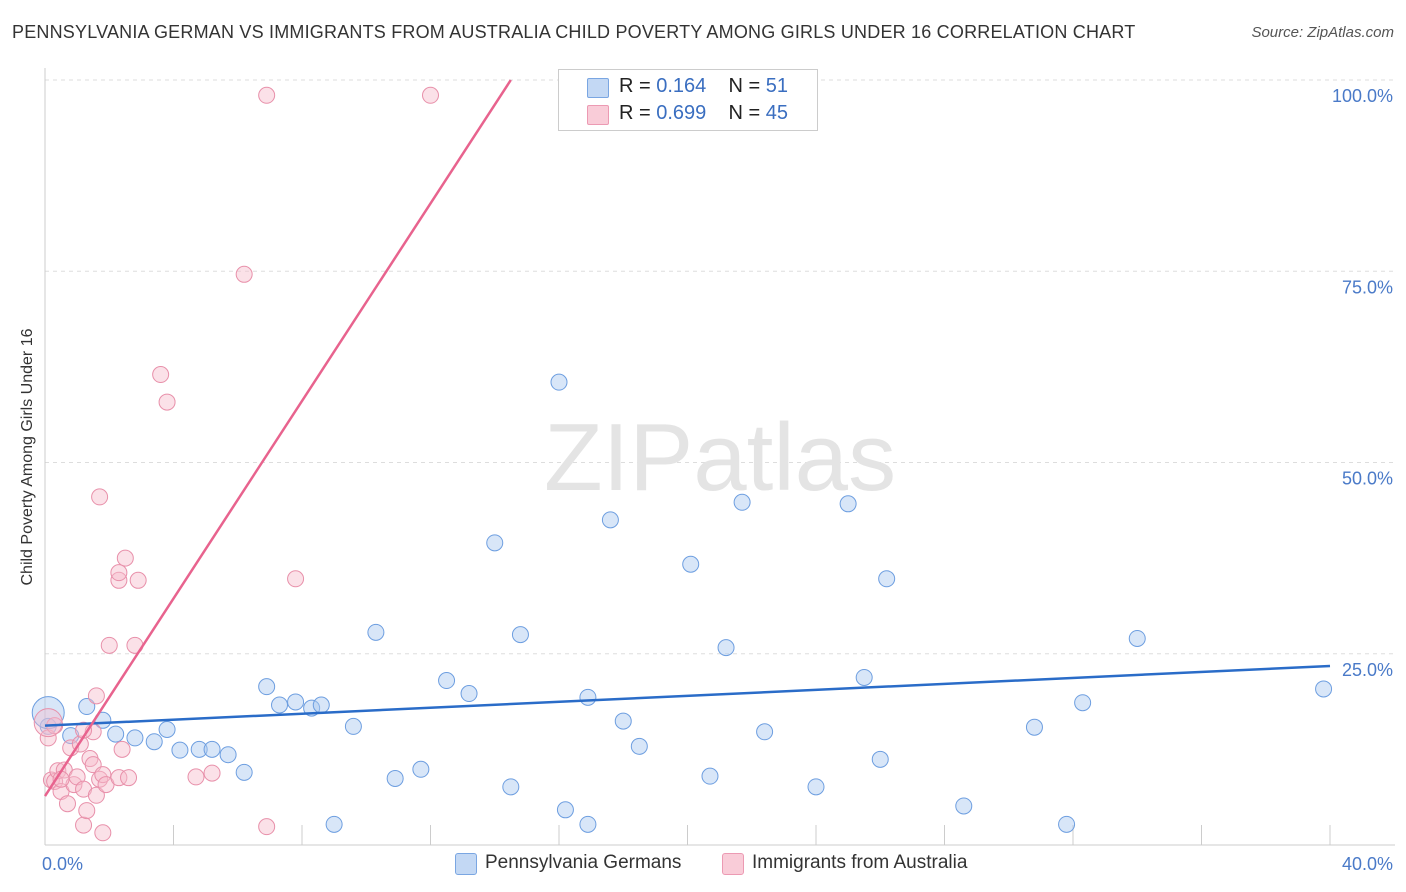 The image size is (1406, 892). What do you see at coordinates (777, 86) in the screenshot?
I see `legend-n-value: 51` at bounding box center [777, 86].